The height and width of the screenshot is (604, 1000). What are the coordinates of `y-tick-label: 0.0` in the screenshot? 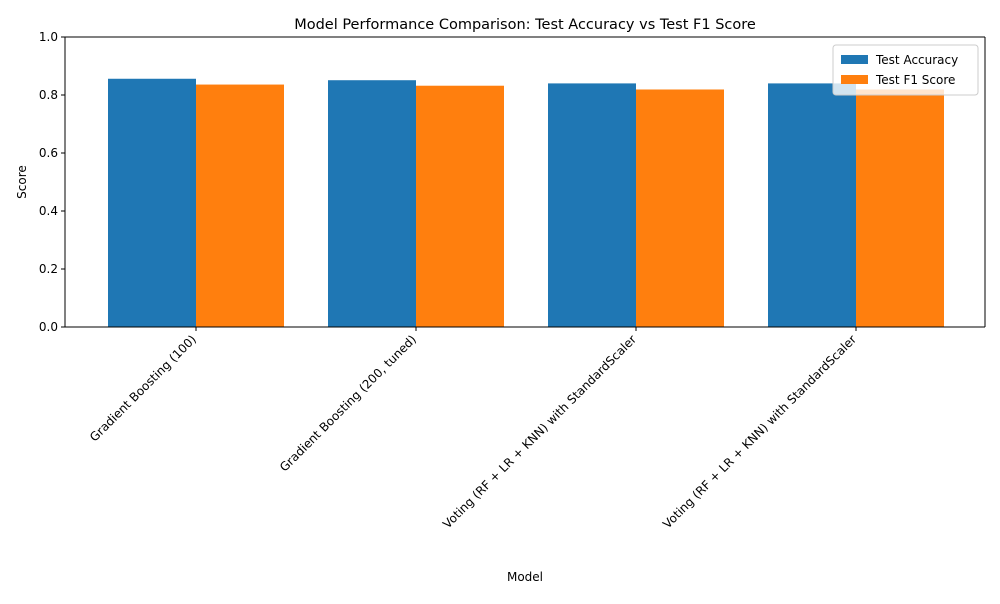 It's located at (48, 327).